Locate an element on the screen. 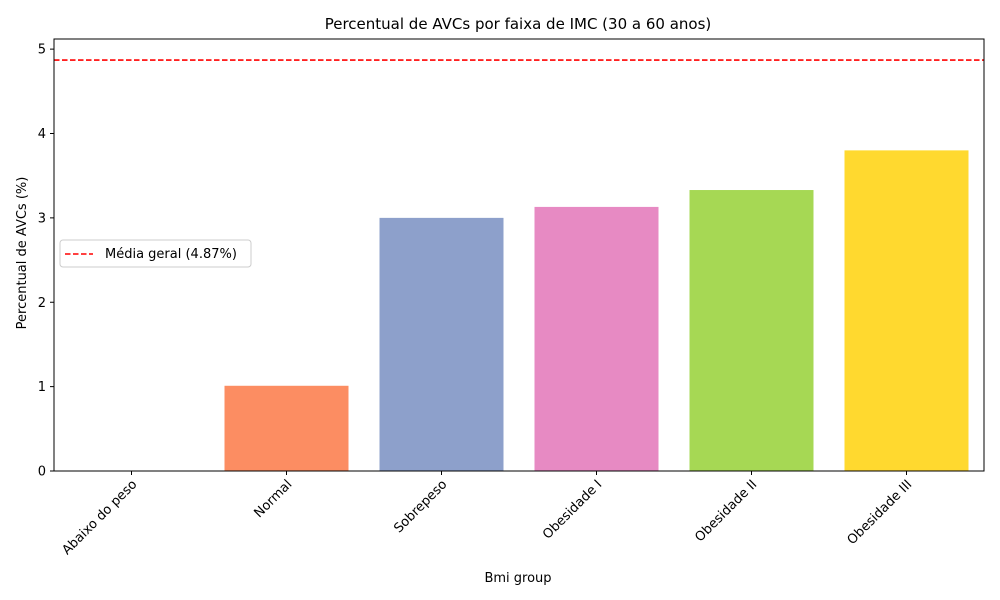  y-tick-label: 1 is located at coordinates (42, 387).